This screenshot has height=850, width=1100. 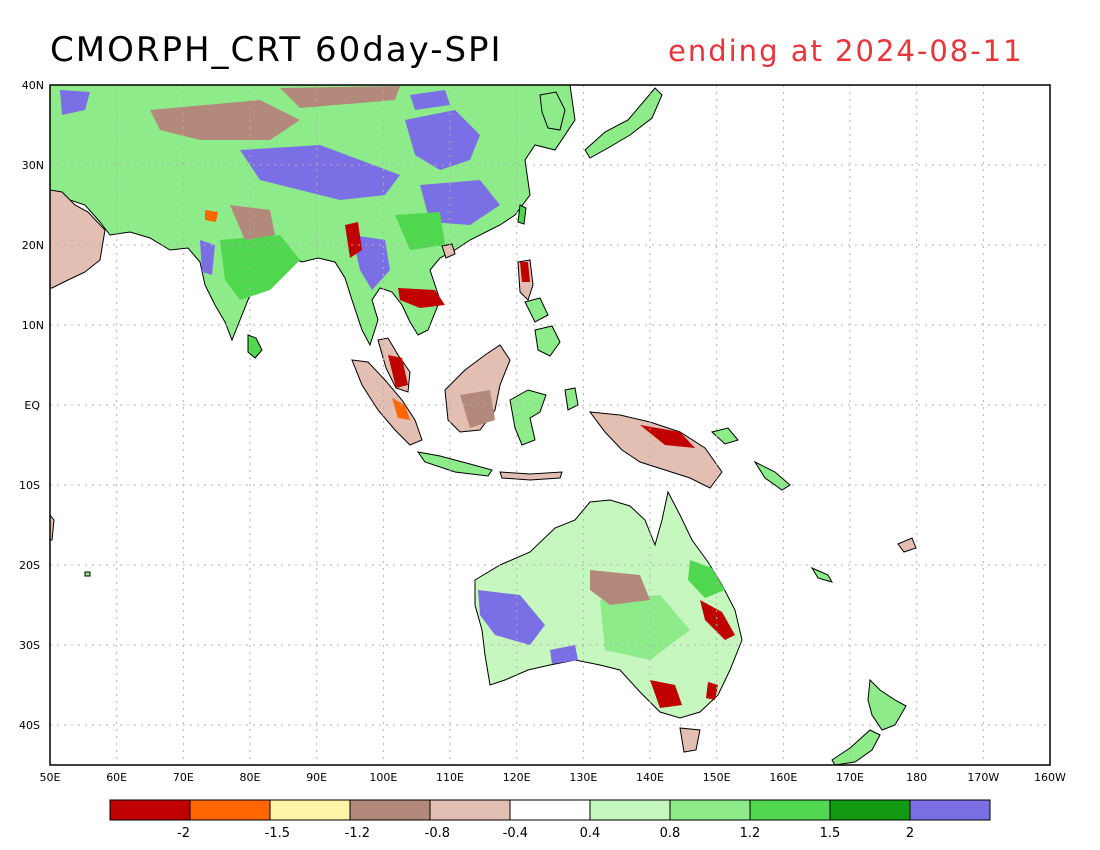 What do you see at coordinates (830, 833) in the screenshot?
I see `colorbar-label: 1.5` at bounding box center [830, 833].